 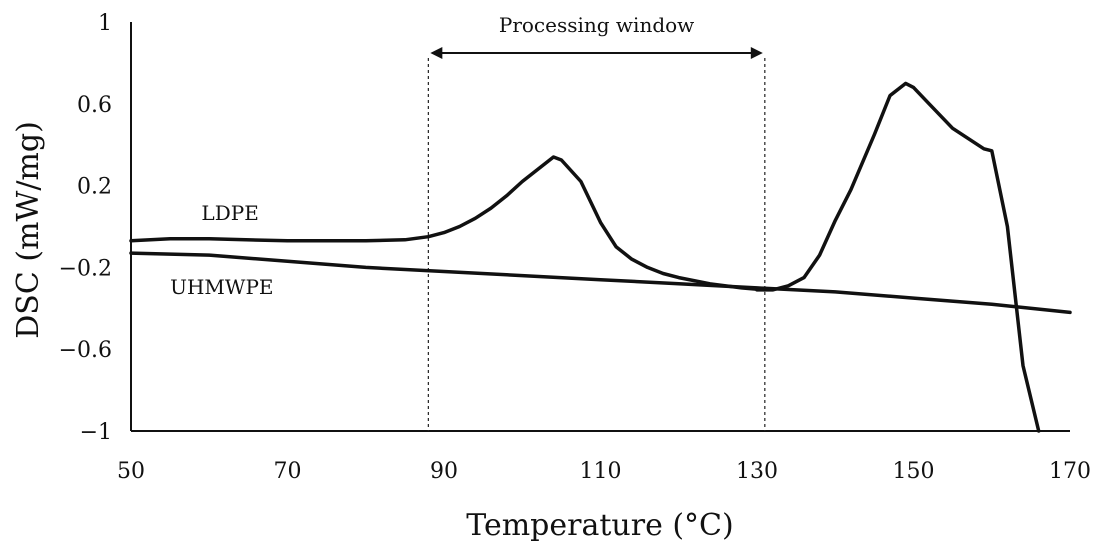 I want to click on x-tick-label: 130, so click(x=757, y=471).